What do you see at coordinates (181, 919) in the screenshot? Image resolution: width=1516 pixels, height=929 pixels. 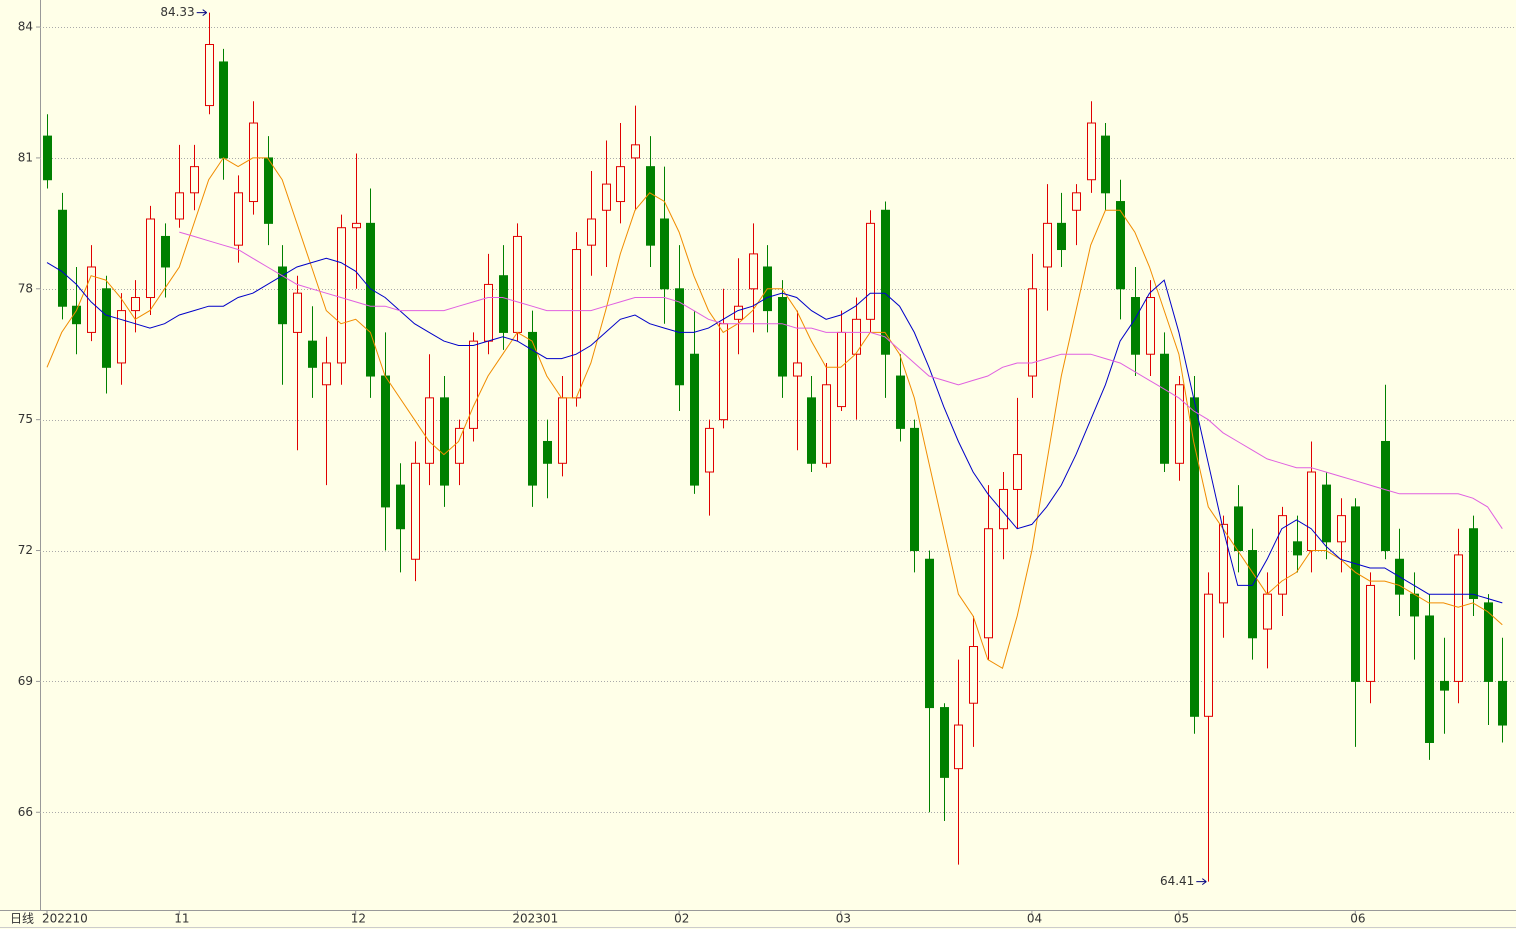 I see `x-tick-label: 11` at bounding box center [181, 919].